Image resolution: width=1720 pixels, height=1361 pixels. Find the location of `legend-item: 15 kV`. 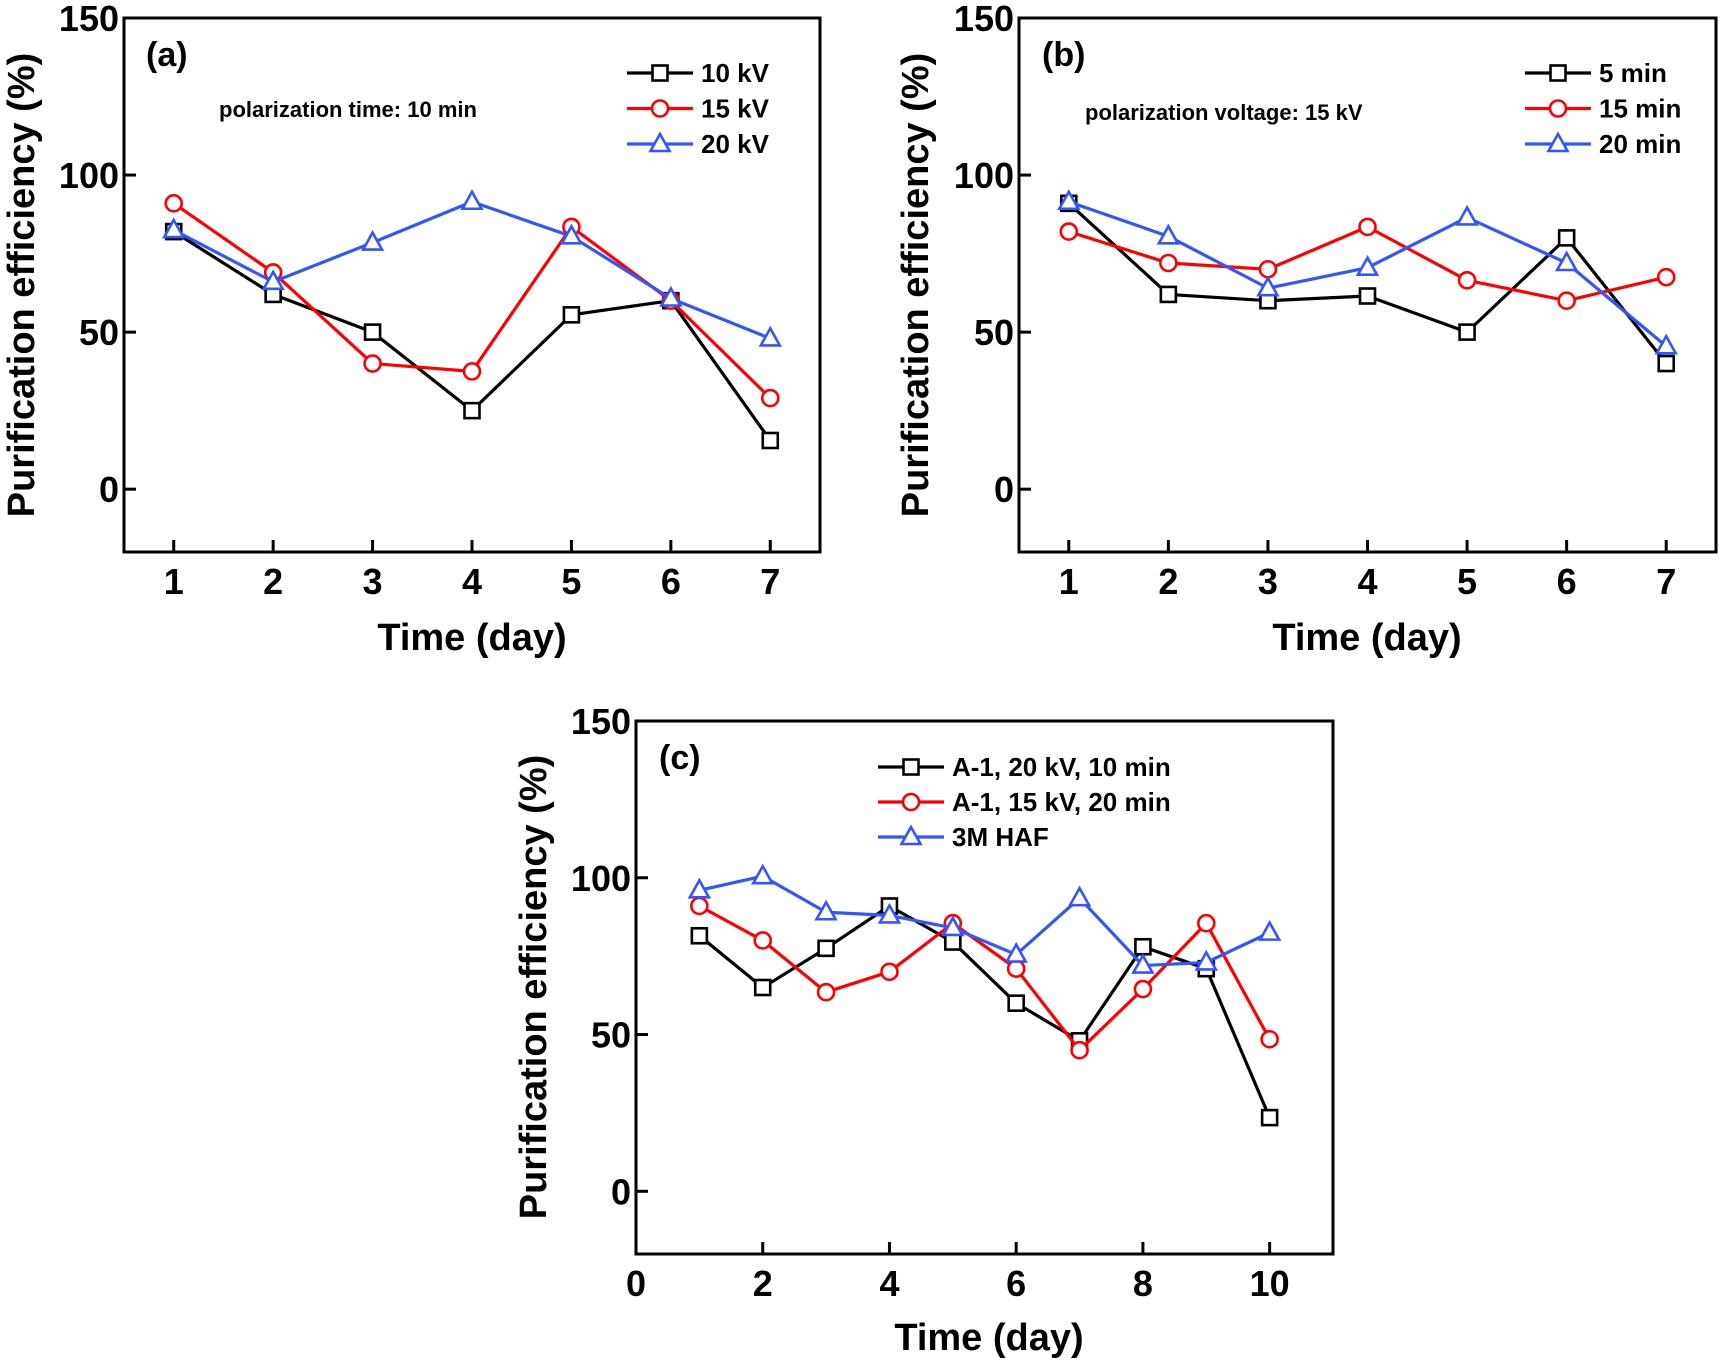

legend-item: 15 kV is located at coordinates (698, 109).